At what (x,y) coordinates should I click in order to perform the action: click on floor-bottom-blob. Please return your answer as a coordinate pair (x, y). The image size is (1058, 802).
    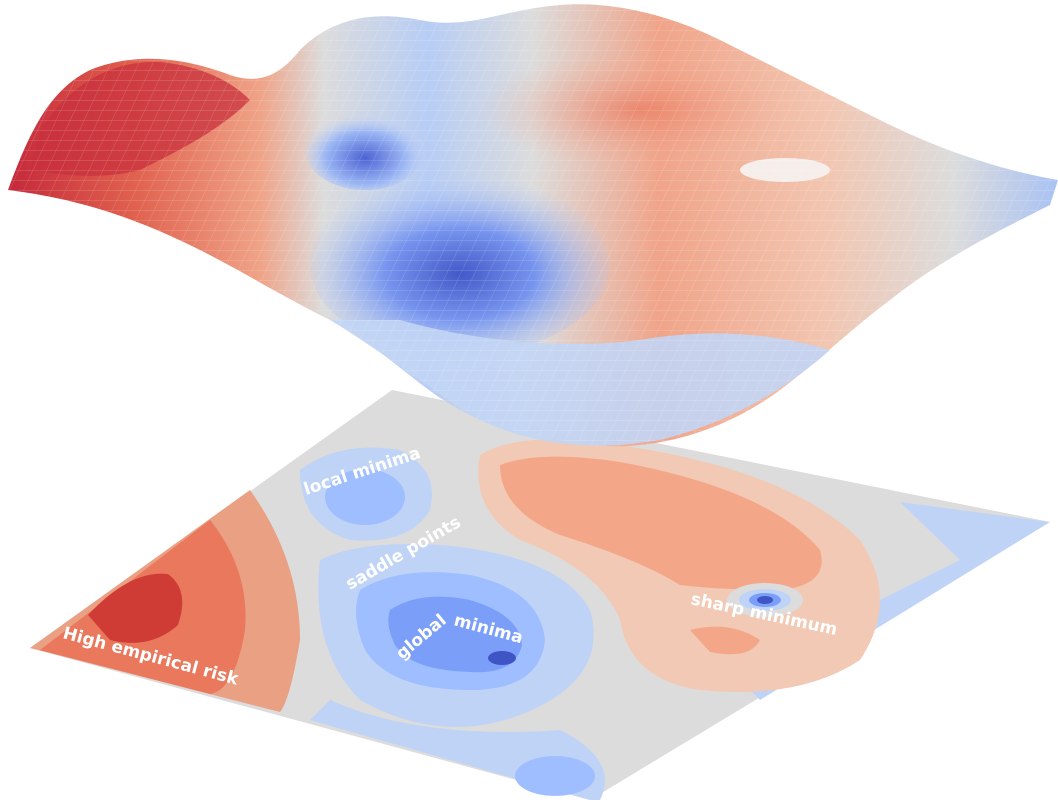
    Looking at the image, I should click on (555, 776).